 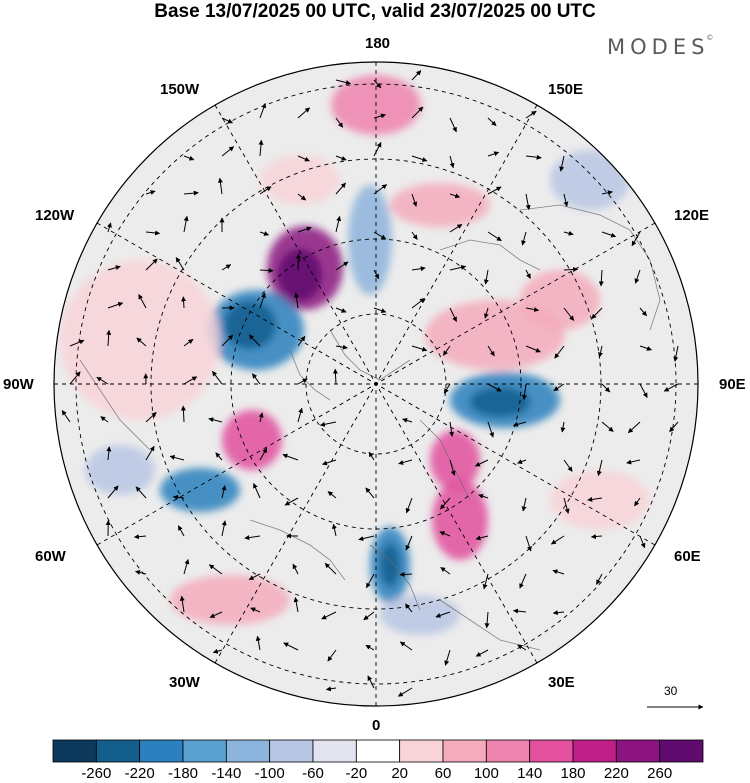 I want to click on lon-label-0: 0, so click(x=376, y=725).